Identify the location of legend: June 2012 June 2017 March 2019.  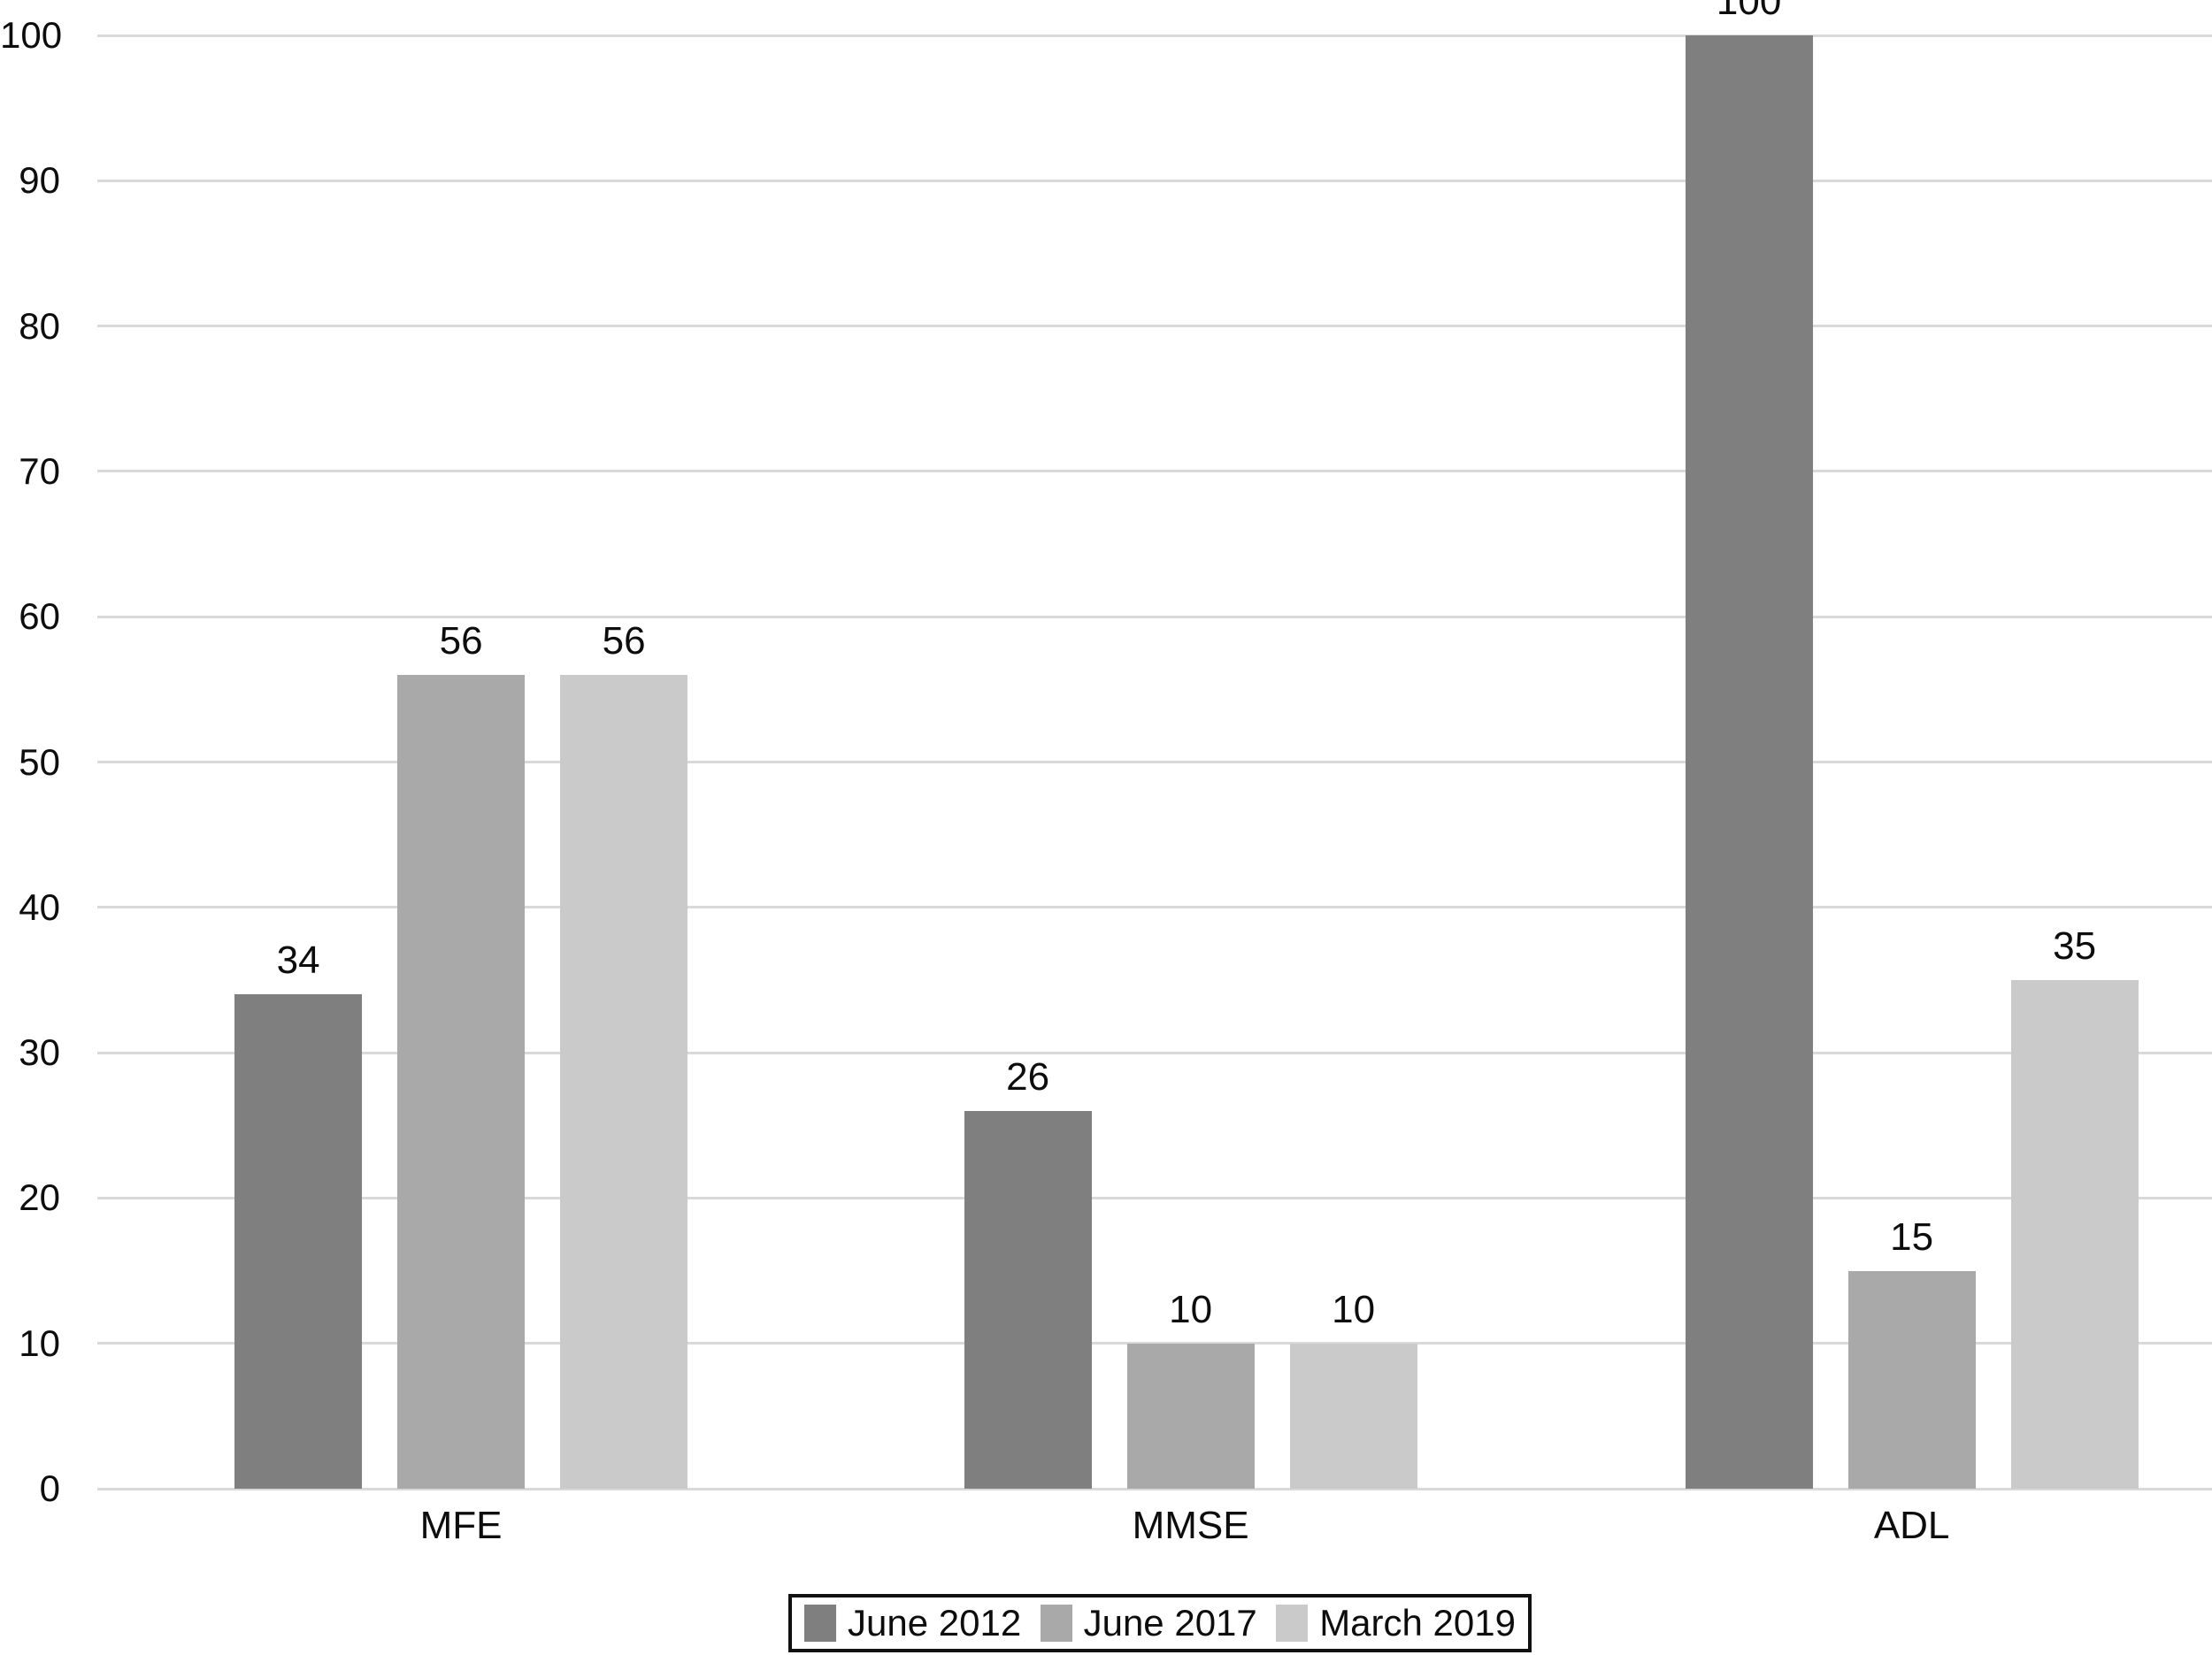
(1160, 1623).